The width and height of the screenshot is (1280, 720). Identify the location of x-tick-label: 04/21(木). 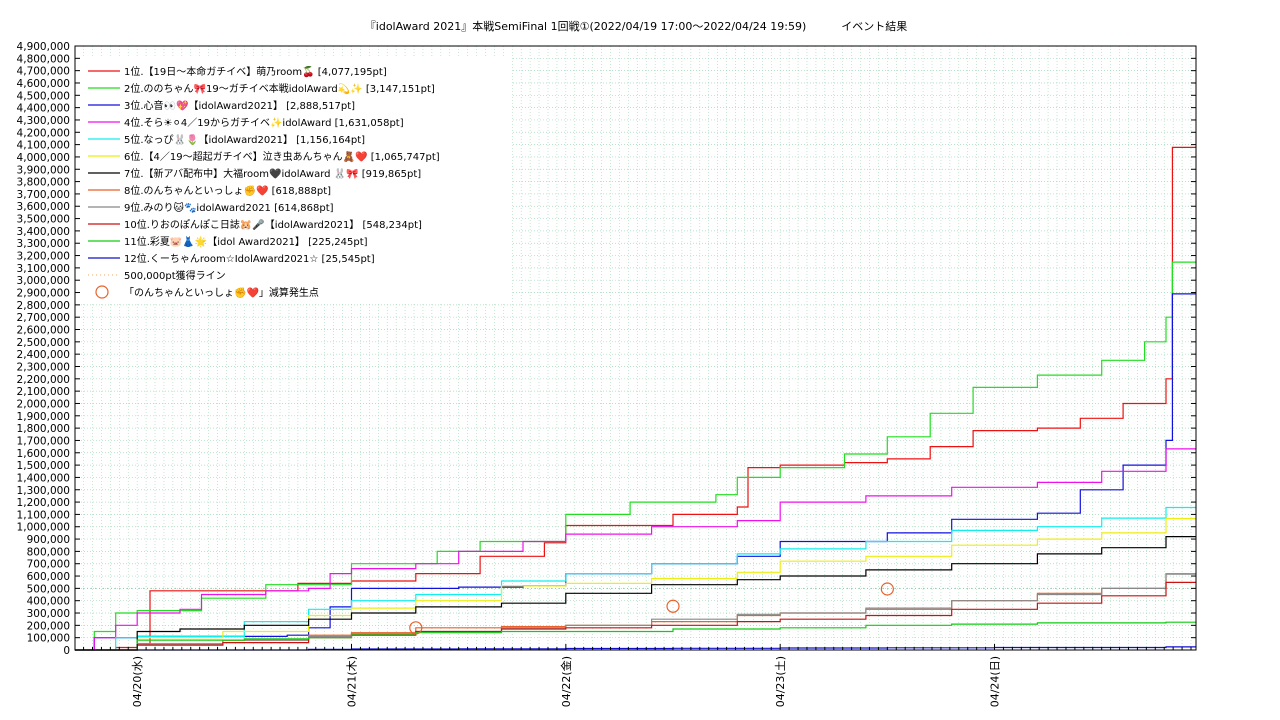
(351, 681).